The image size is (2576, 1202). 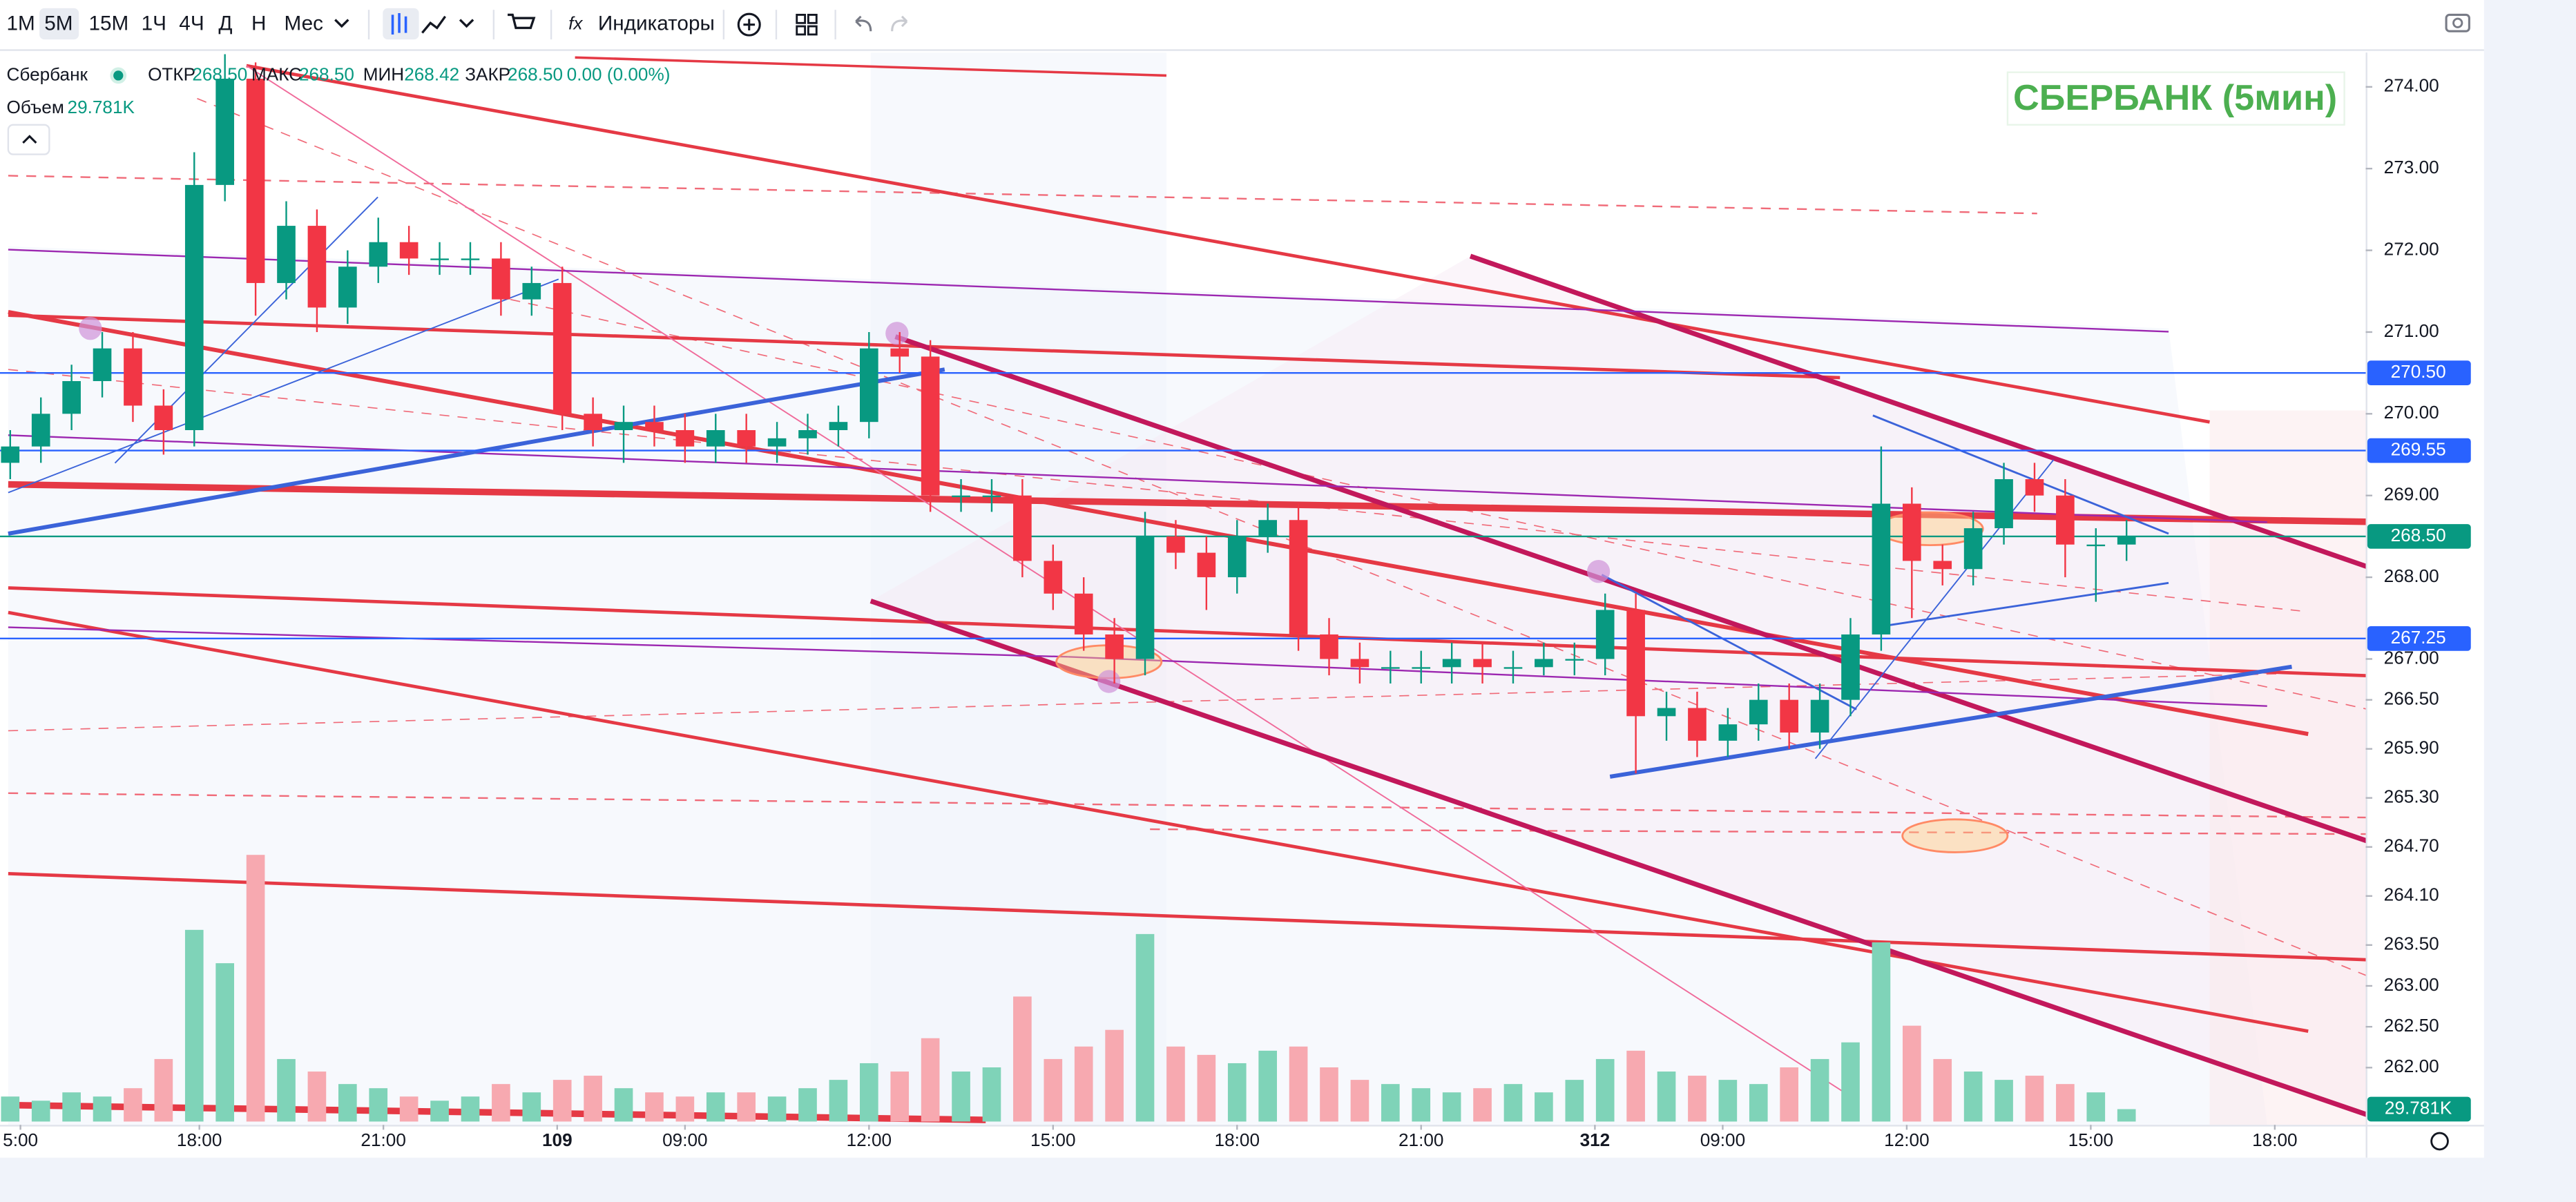 I want to click on timeframe-button: Д, so click(x=225, y=24).